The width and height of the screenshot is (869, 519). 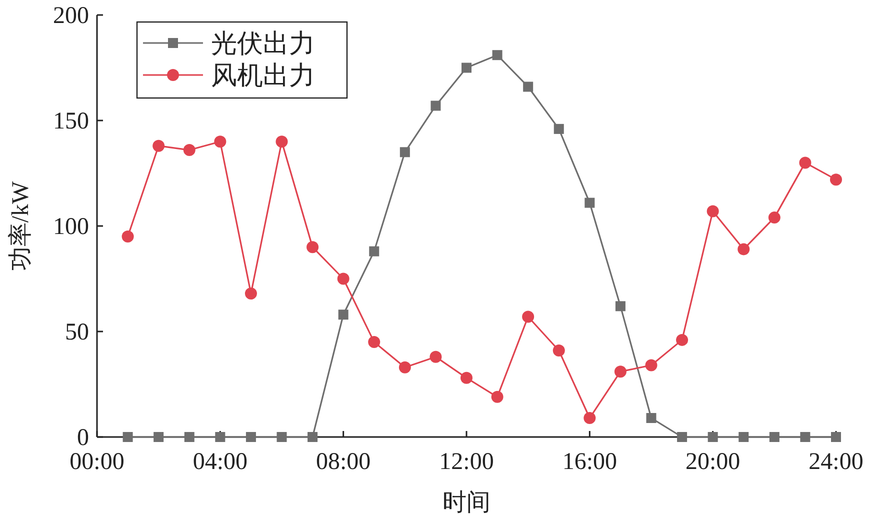 What do you see at coordinates (263, 75) in the screenshot?
I see `legend-label: 风机出力` at bounding box center [263, 75].